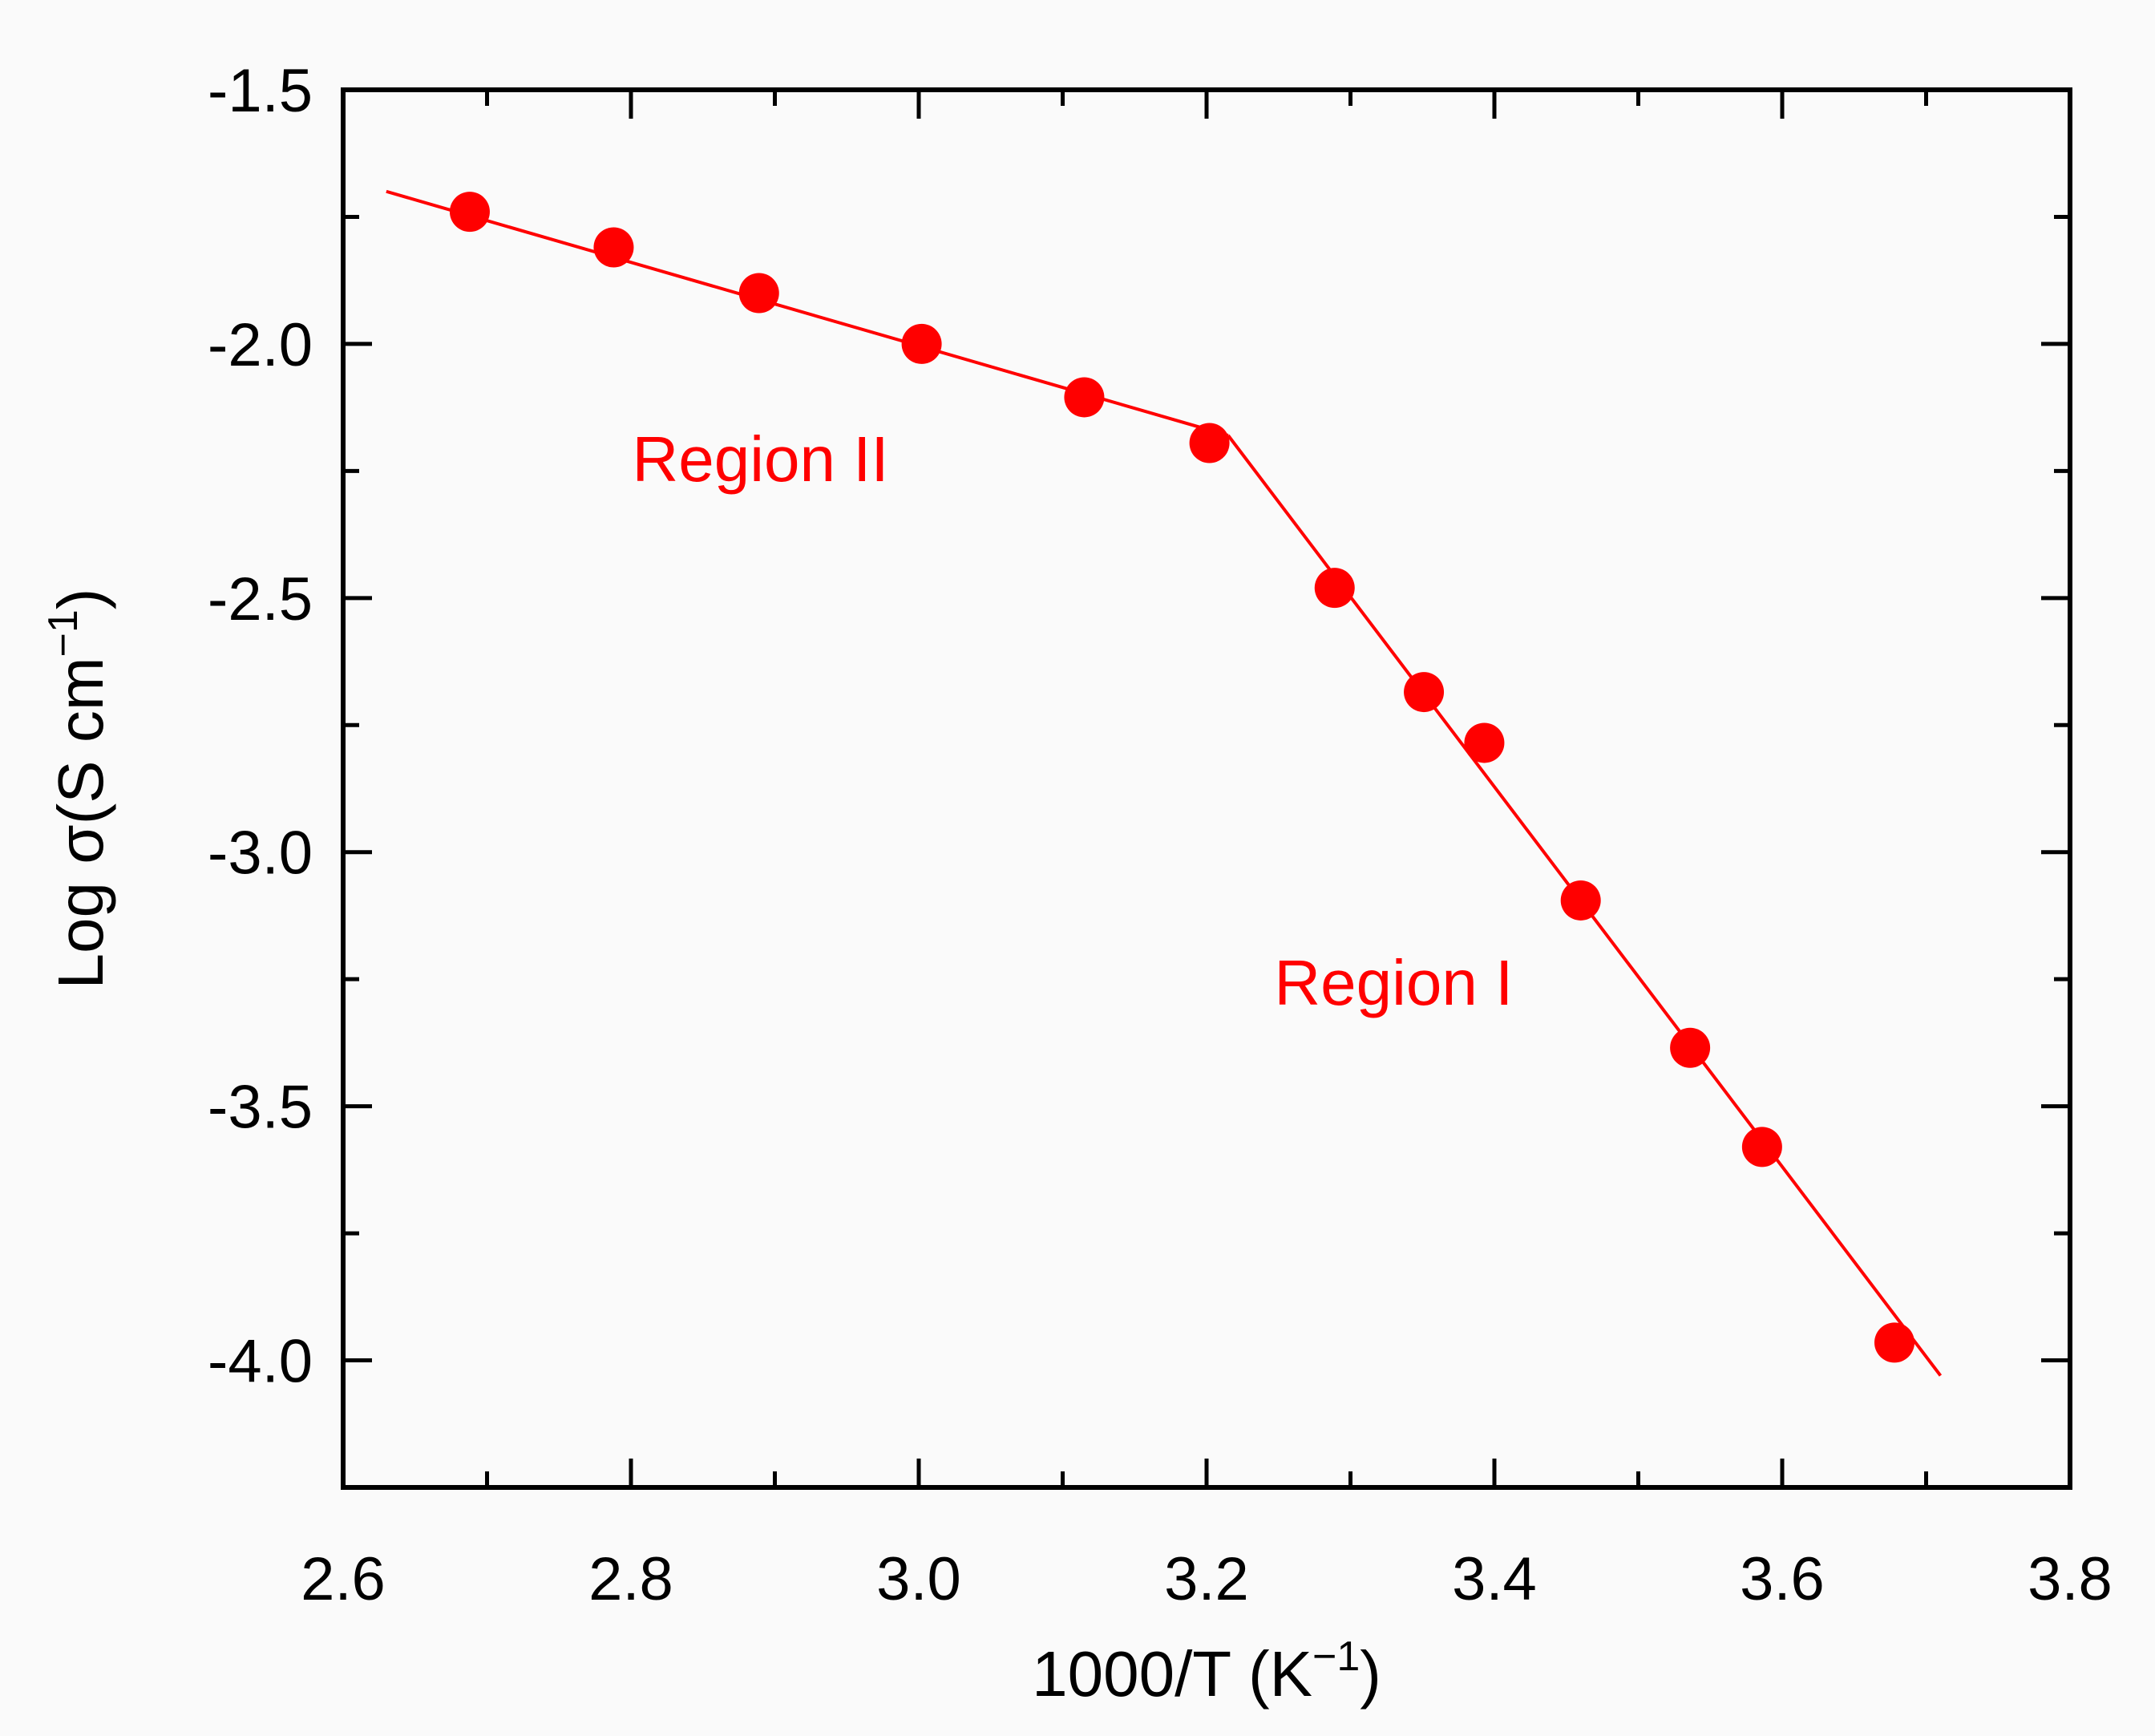 This screenshot has width=2155, height=1736. Describe the element at coordinates (260, 91) in the screenshot. I see `y-tick-label: -1.5` at that location.